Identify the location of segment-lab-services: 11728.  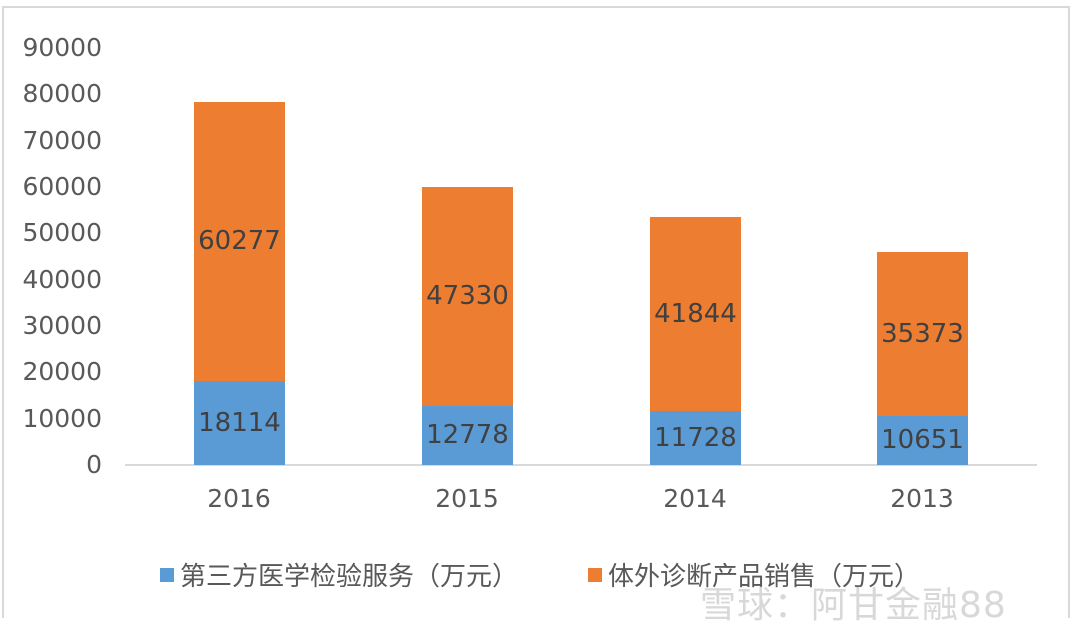
(695, 437).